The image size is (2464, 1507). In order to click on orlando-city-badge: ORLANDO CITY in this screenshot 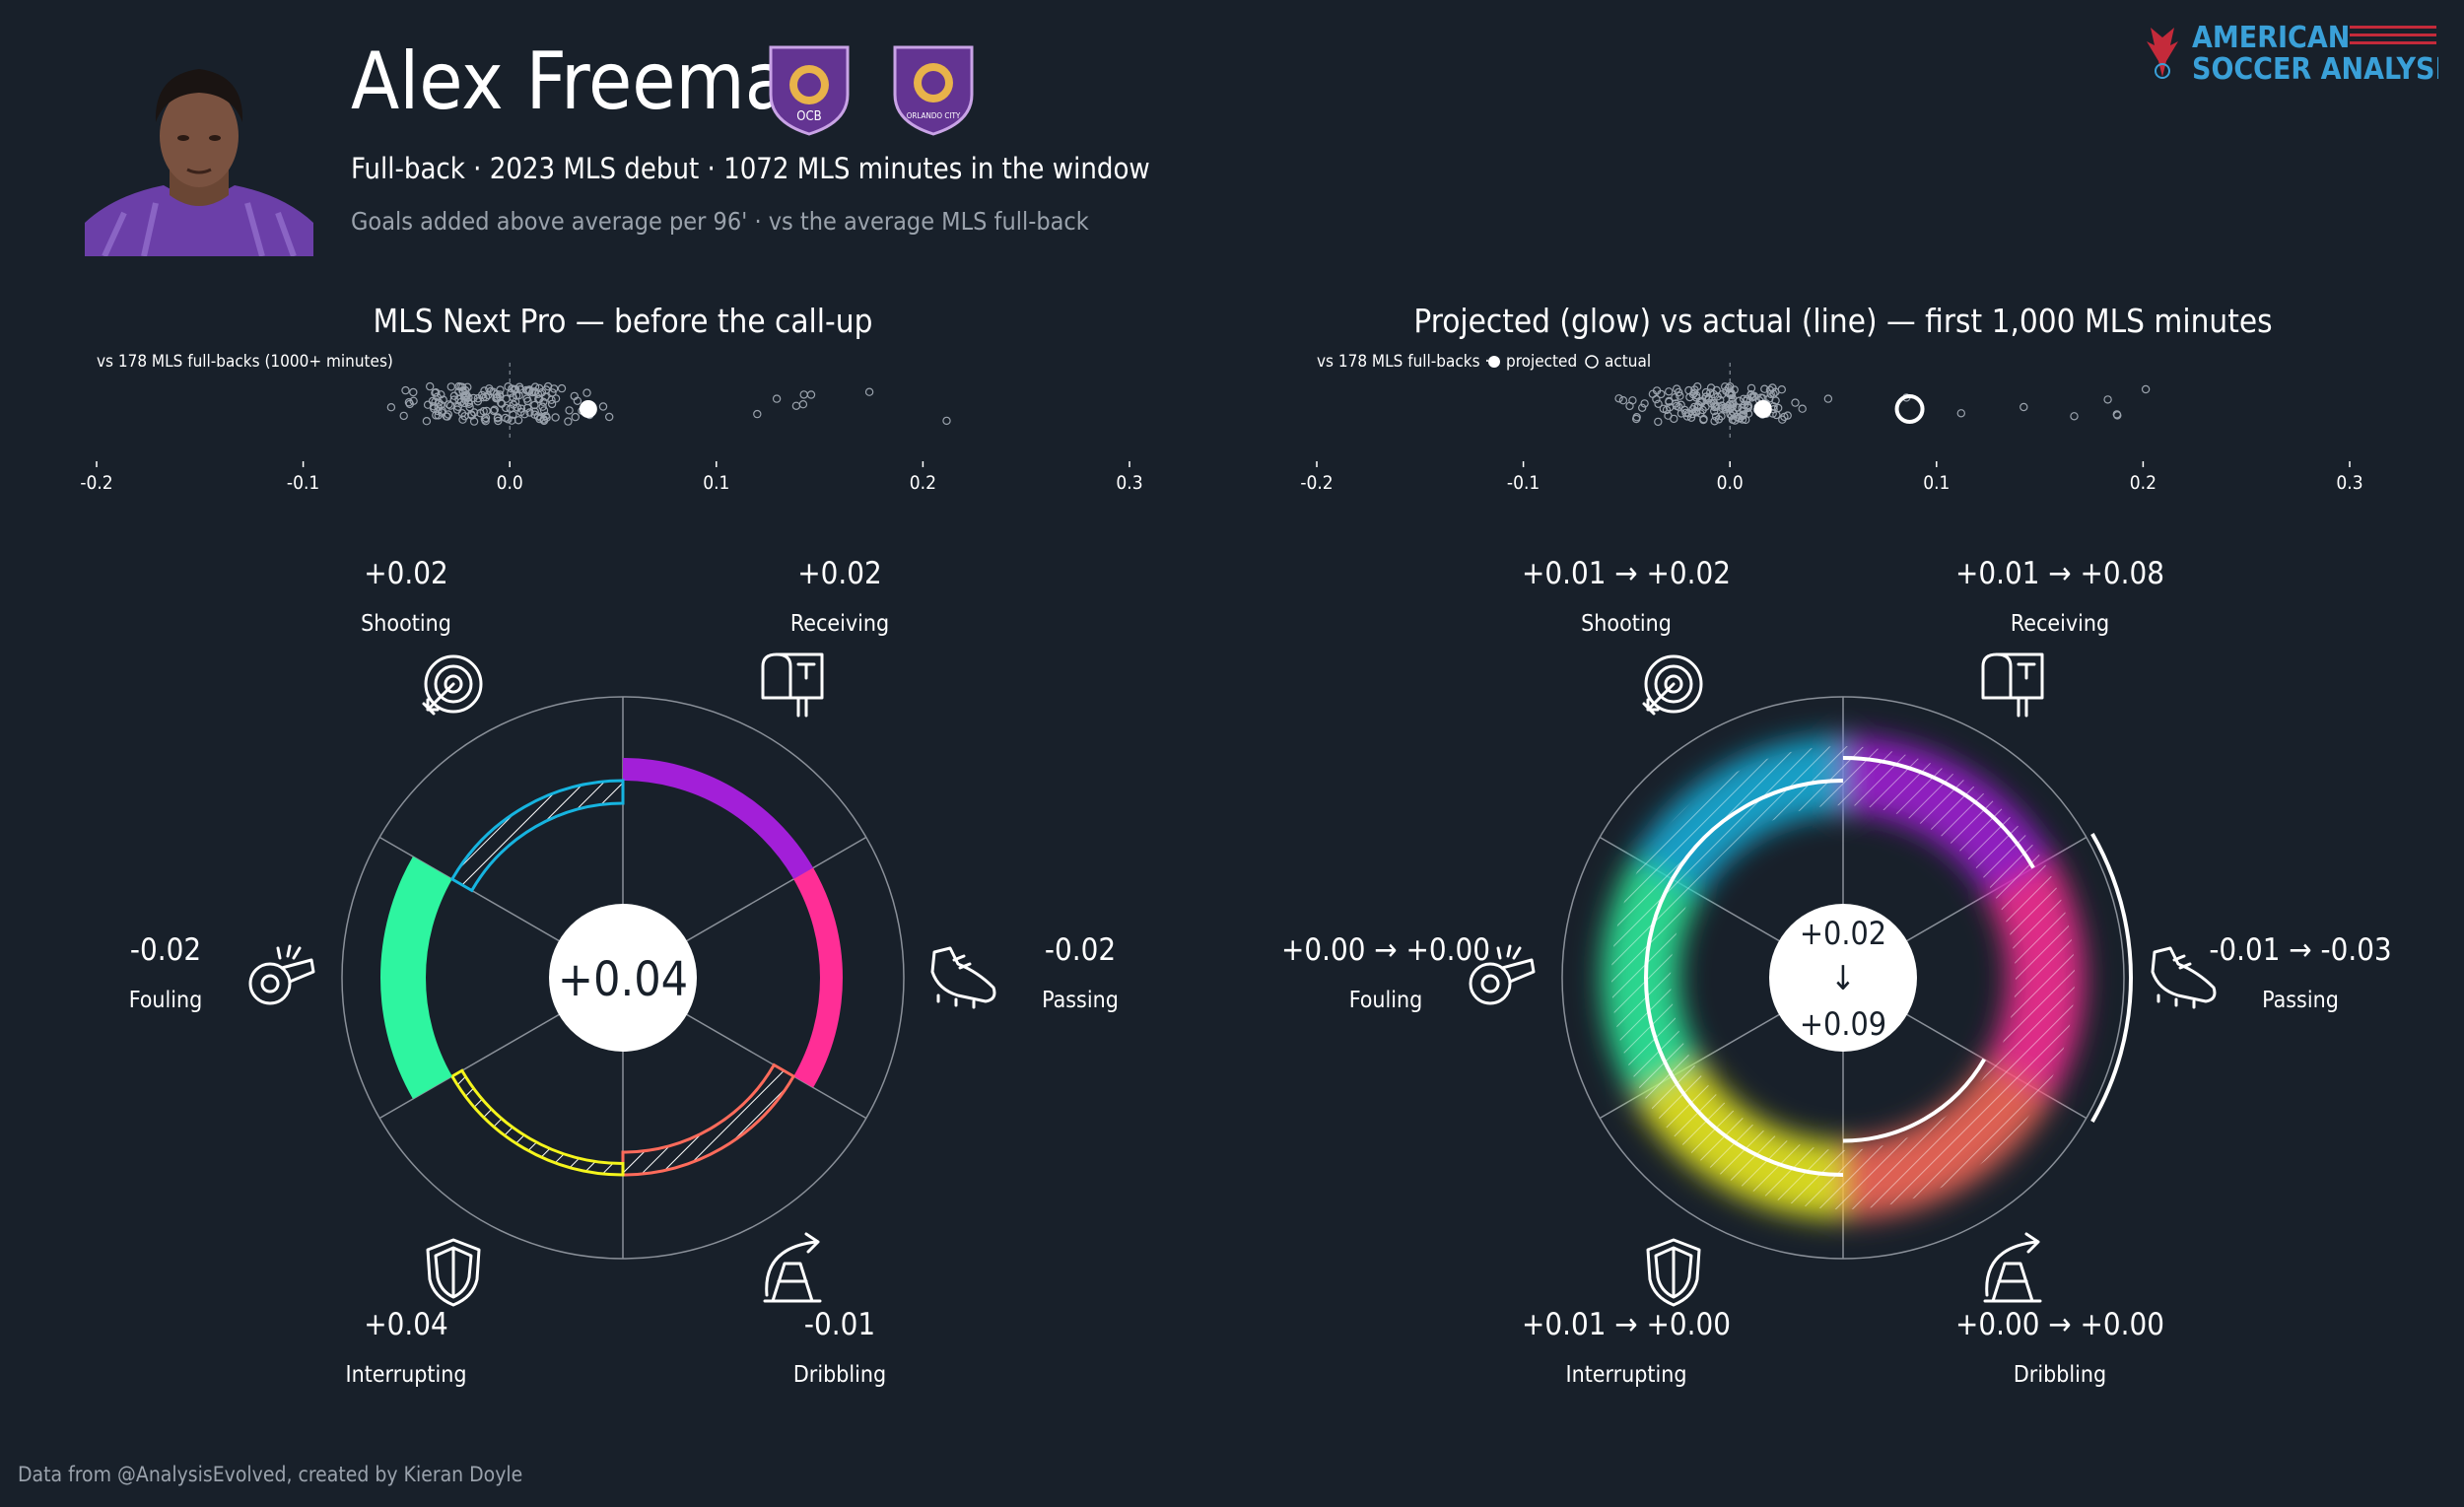, I will do `click(933, 90)`.